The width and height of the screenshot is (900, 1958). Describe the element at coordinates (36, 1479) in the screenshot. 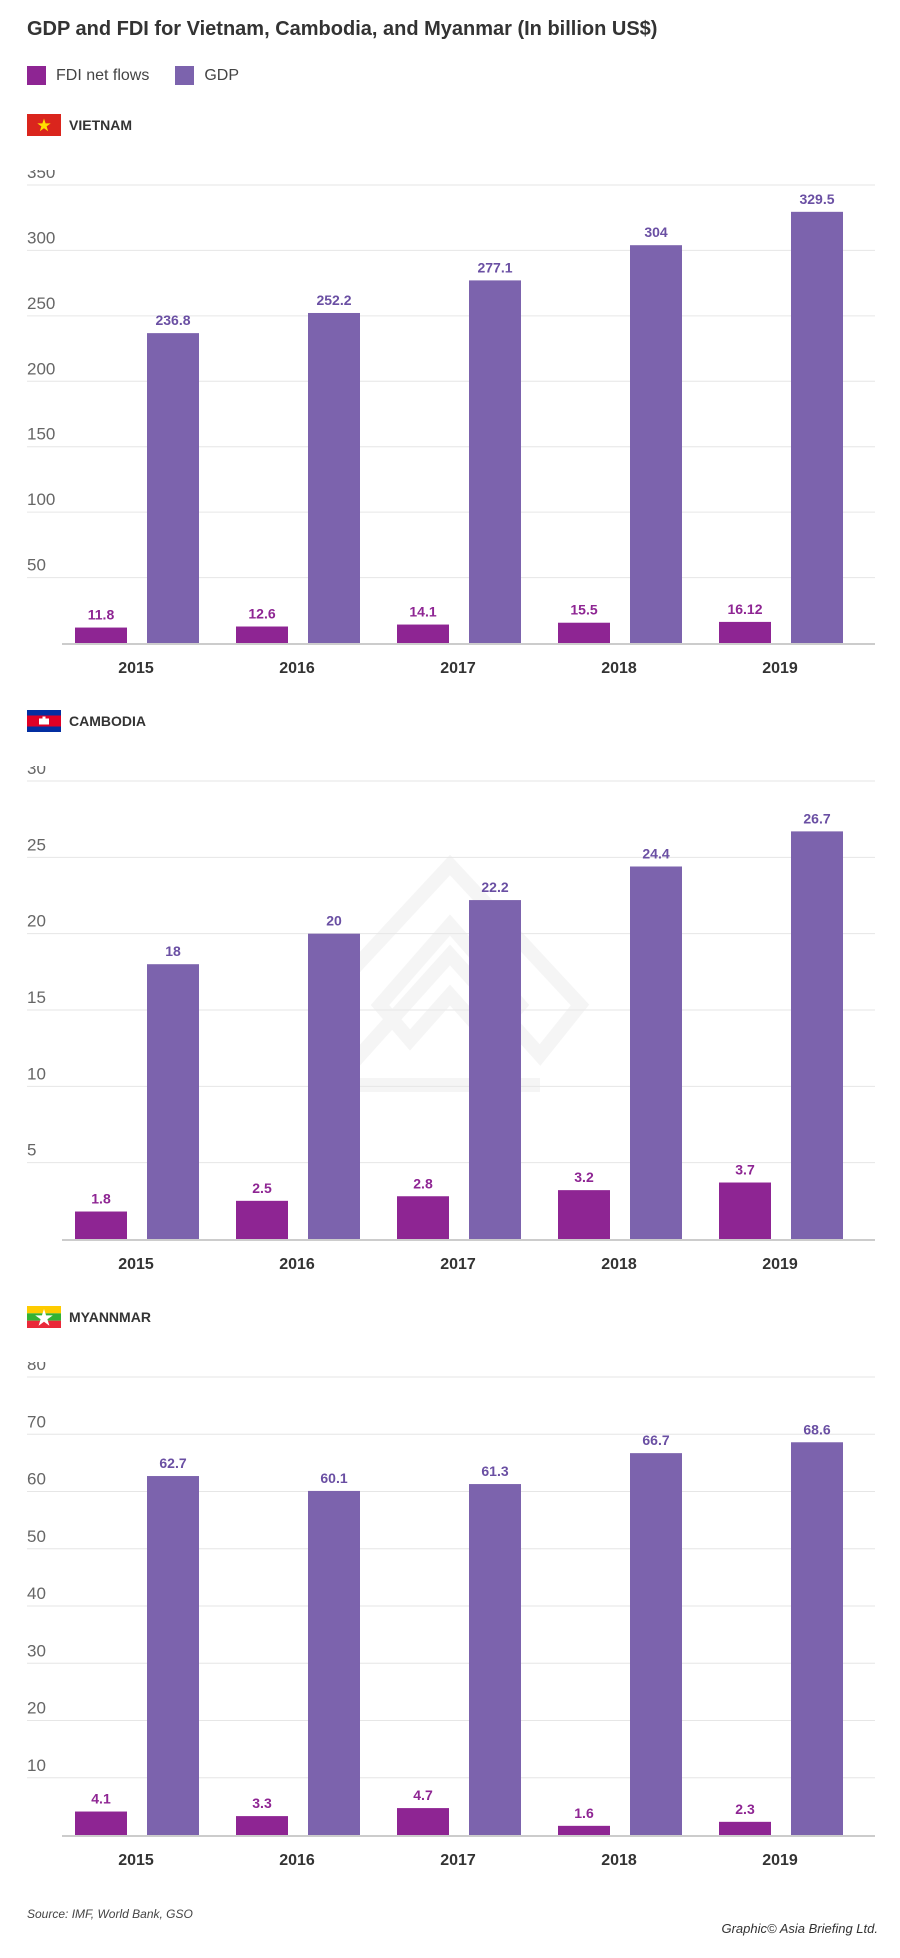

I see `myannmar-ytick-label: 60` at that location.